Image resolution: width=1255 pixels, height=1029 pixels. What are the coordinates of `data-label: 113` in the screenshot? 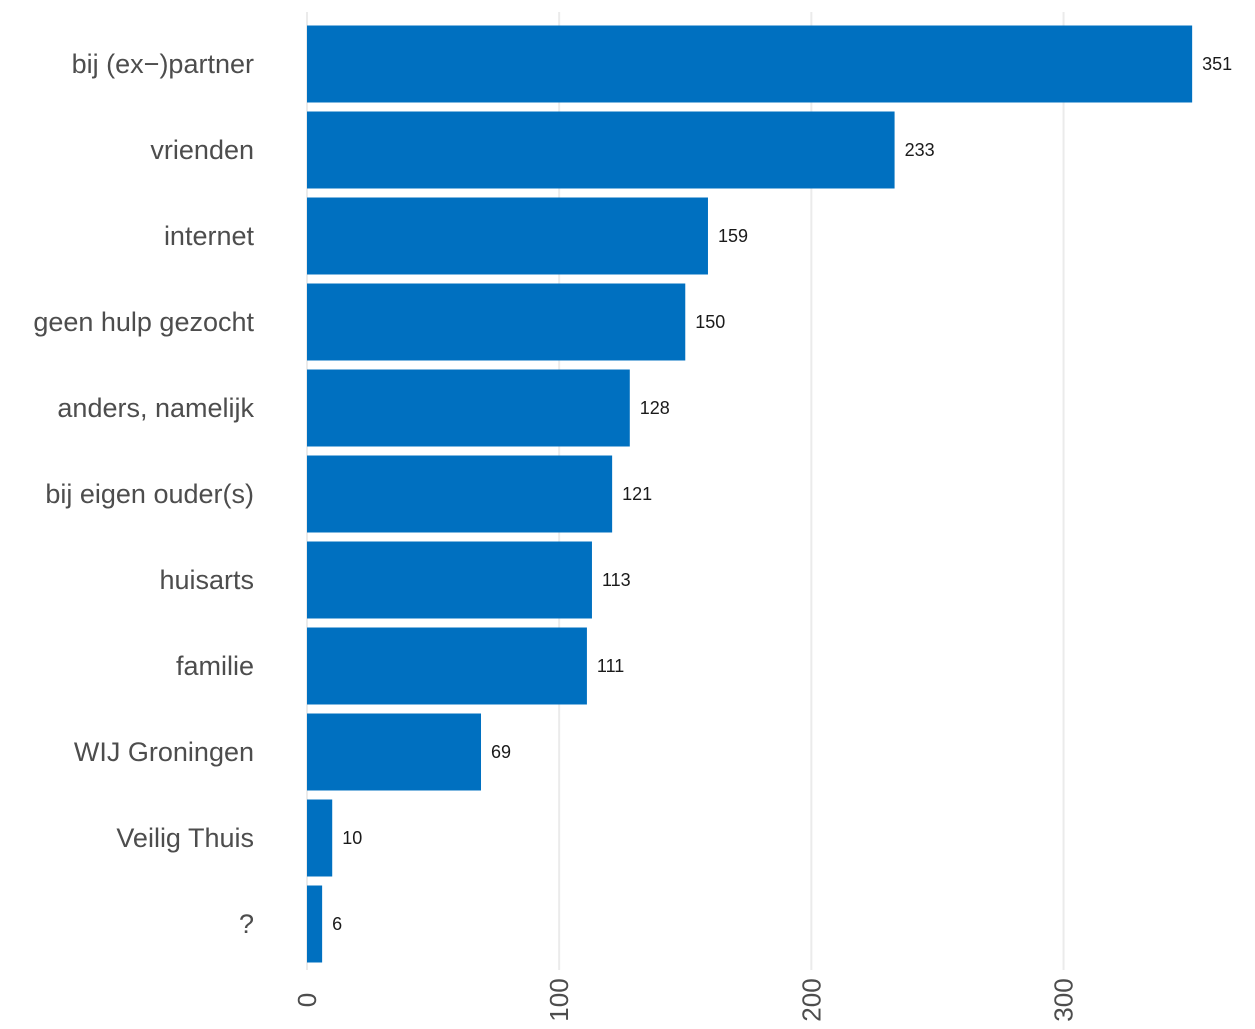 It's located at (616, 580).